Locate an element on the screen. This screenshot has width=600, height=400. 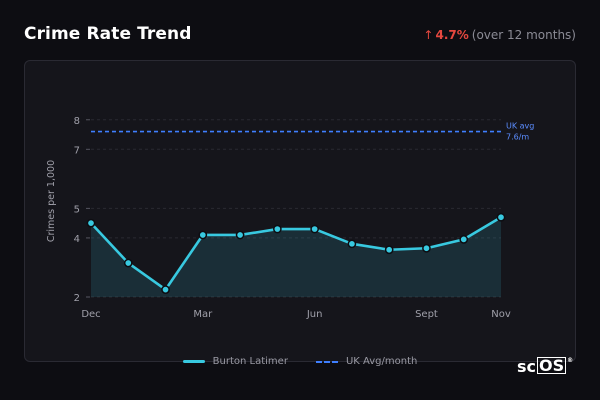
page-title: Crime Rate Trend is located at coordinates (108, 34).